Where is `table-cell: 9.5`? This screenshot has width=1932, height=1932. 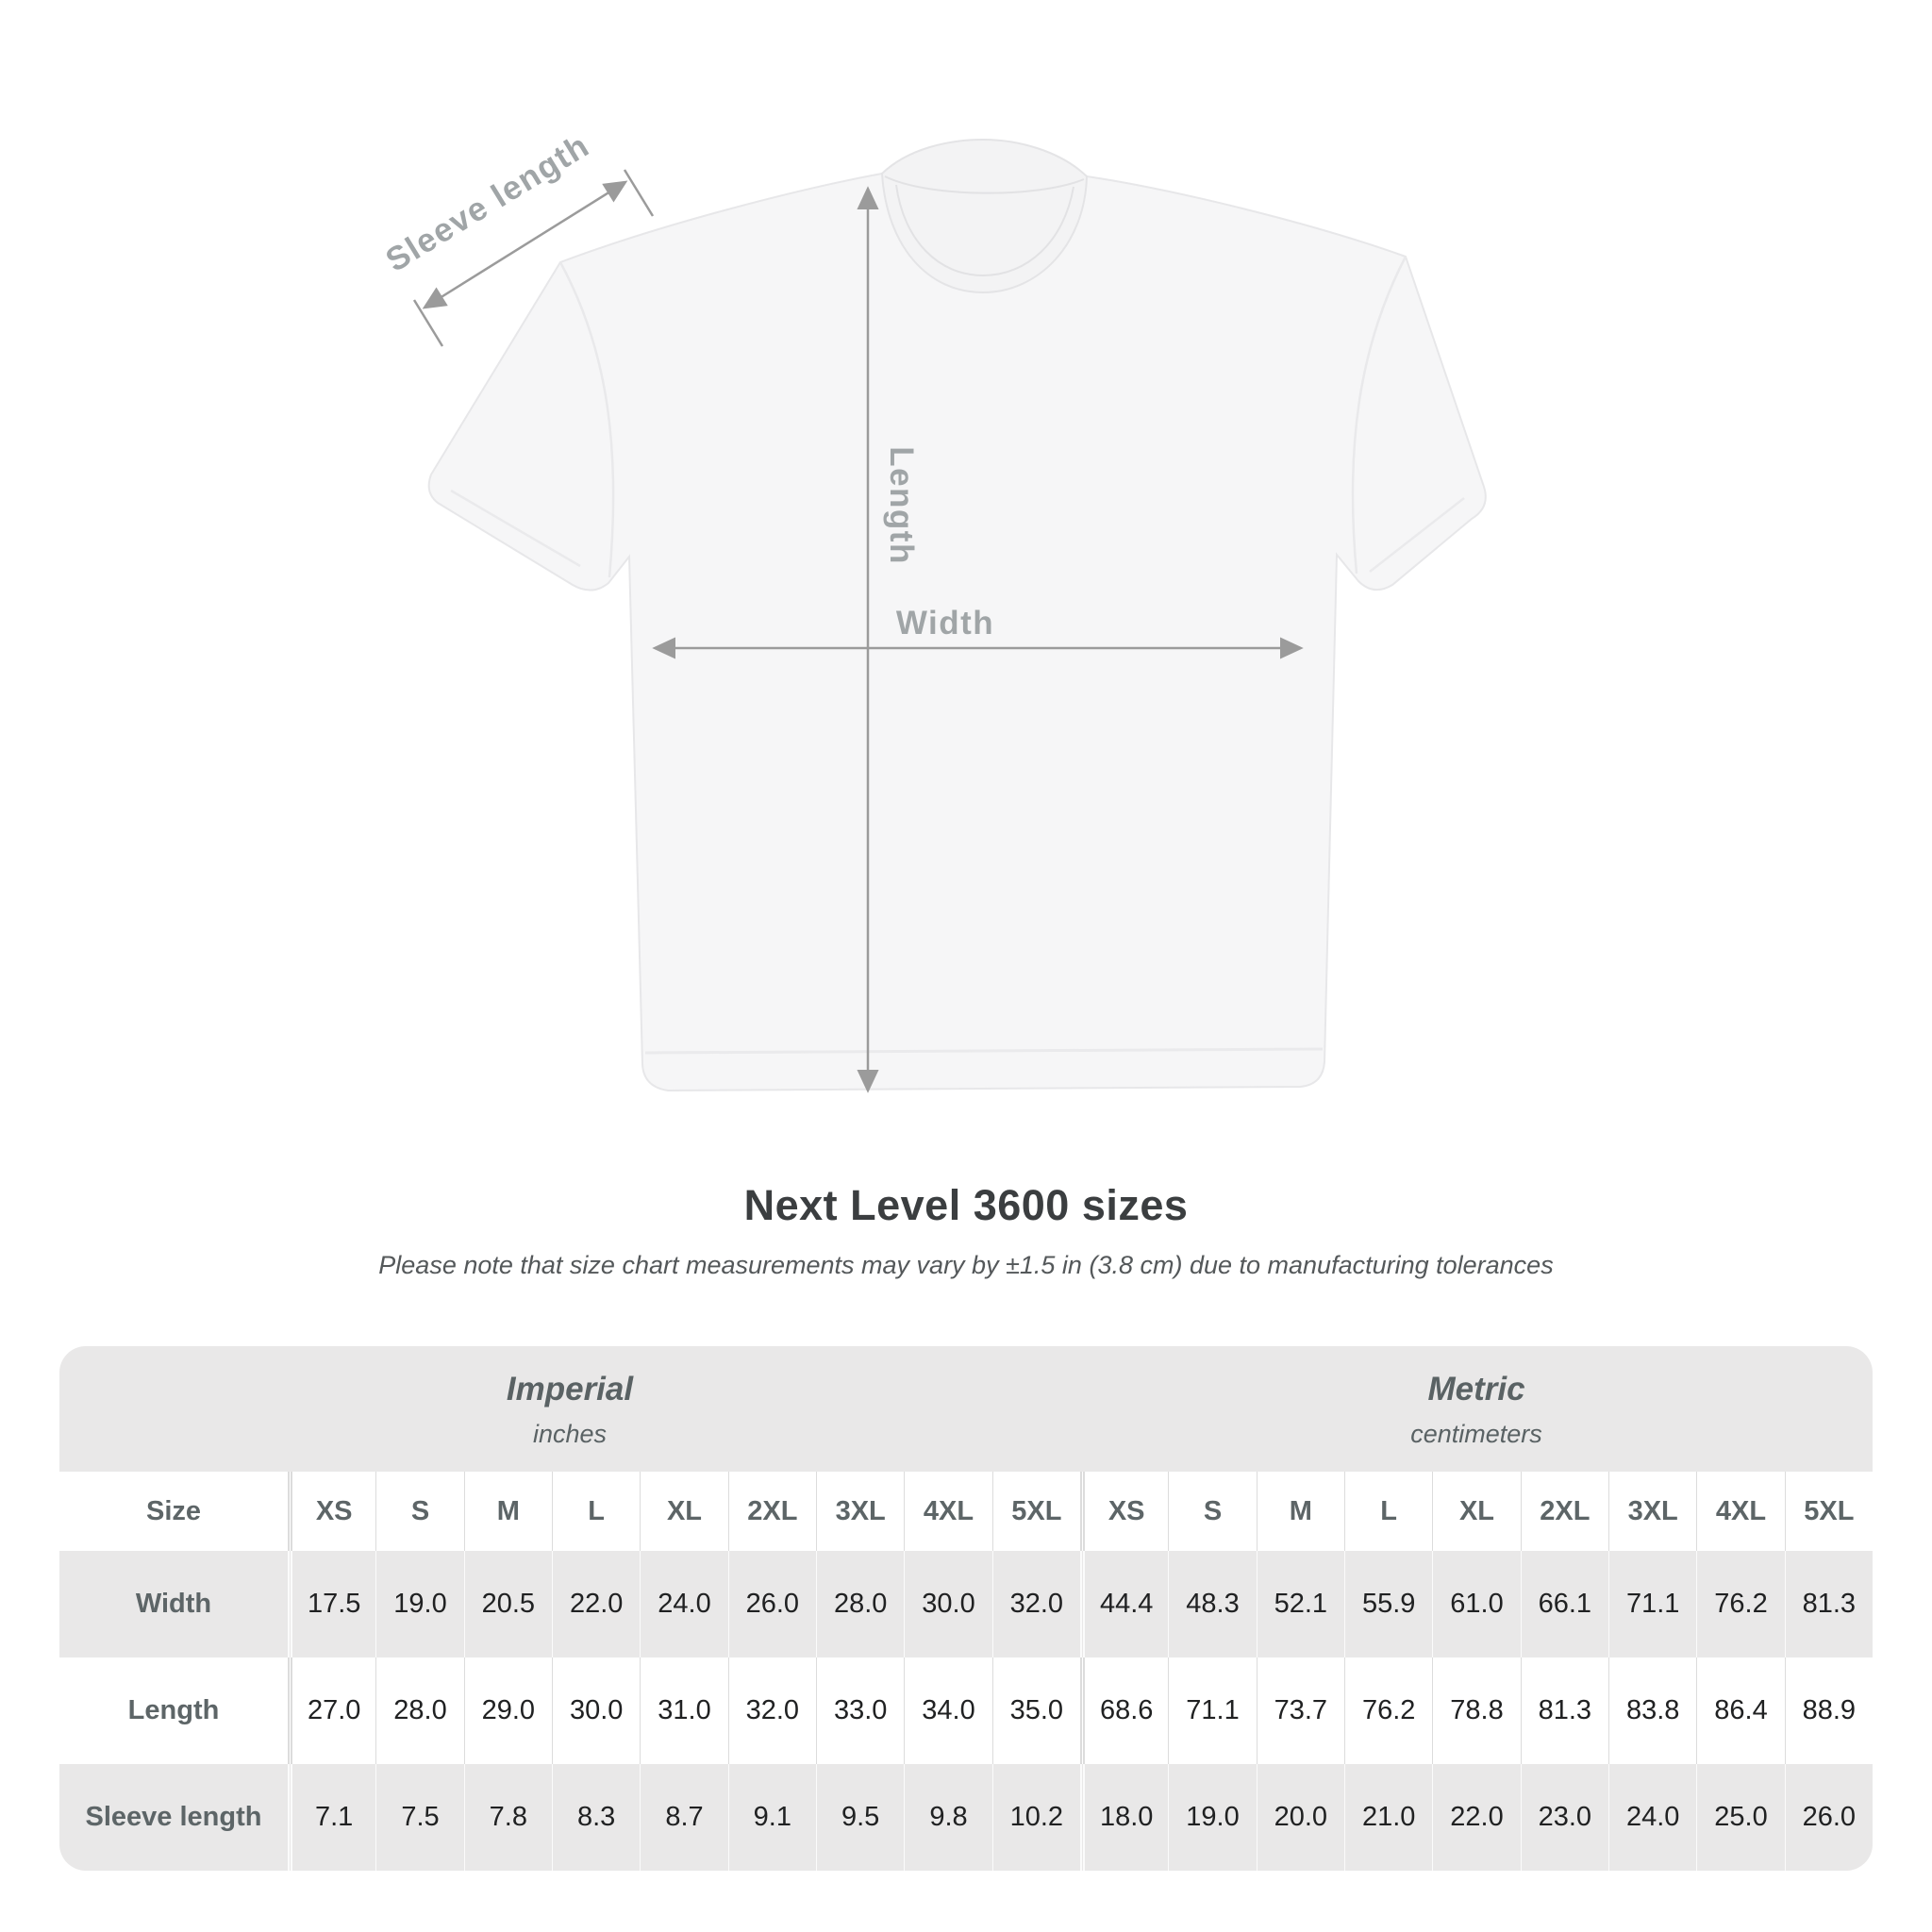 table-cell: 9.5 is located at coordinates (860, 1817).